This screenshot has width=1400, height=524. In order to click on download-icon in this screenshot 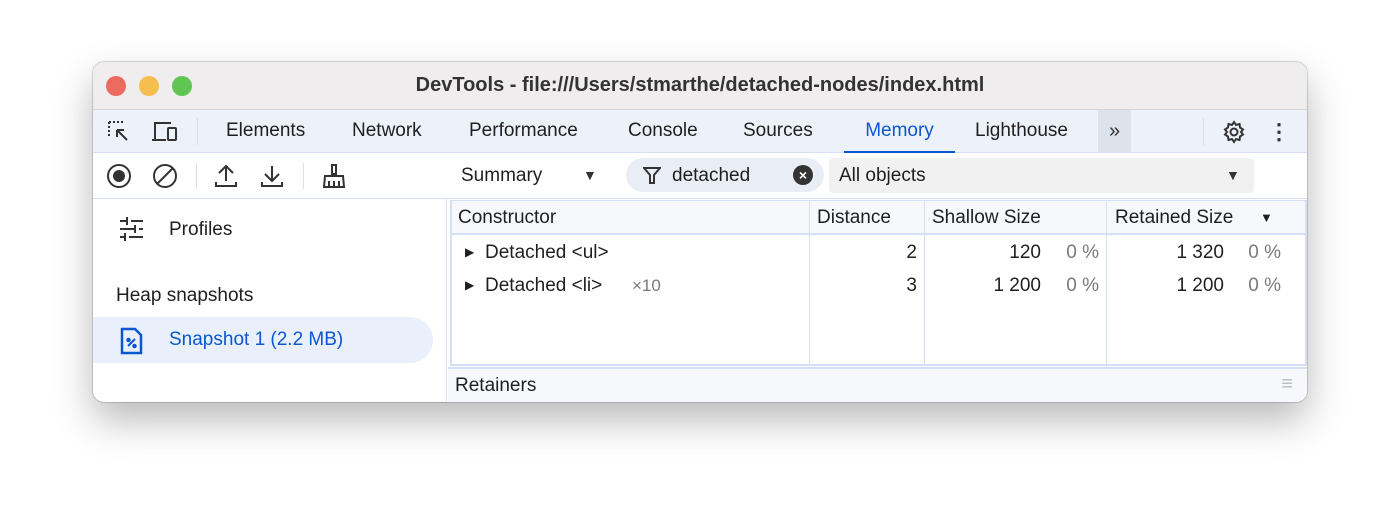, I will do `click(272, 176)`.